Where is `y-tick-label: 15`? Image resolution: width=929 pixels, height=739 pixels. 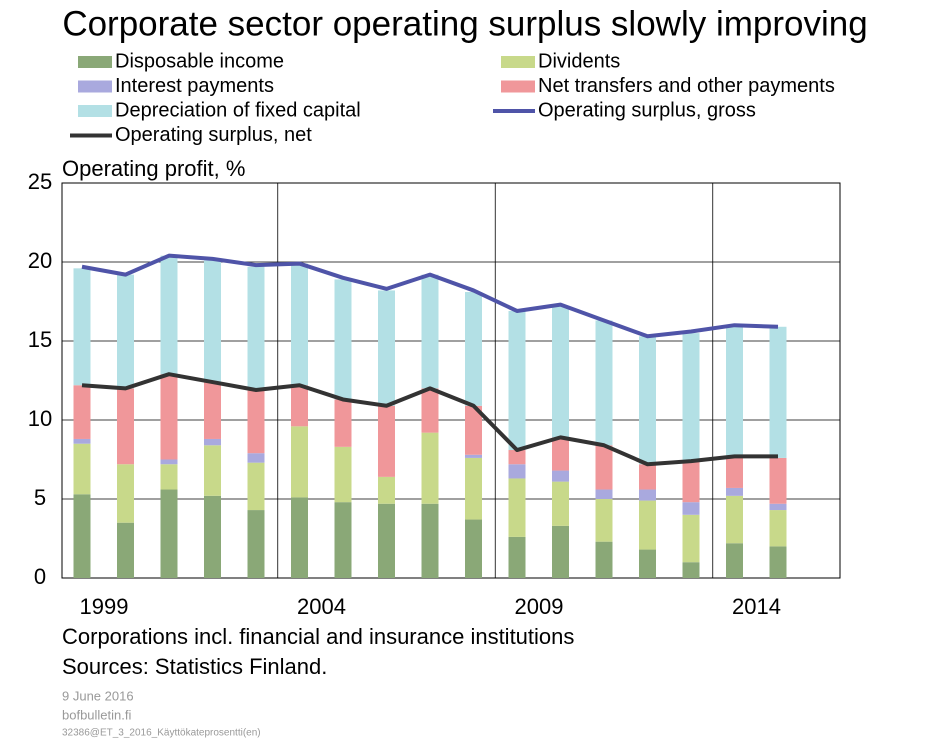
y-tick-label: 15 is located at coordinates (40, 339).